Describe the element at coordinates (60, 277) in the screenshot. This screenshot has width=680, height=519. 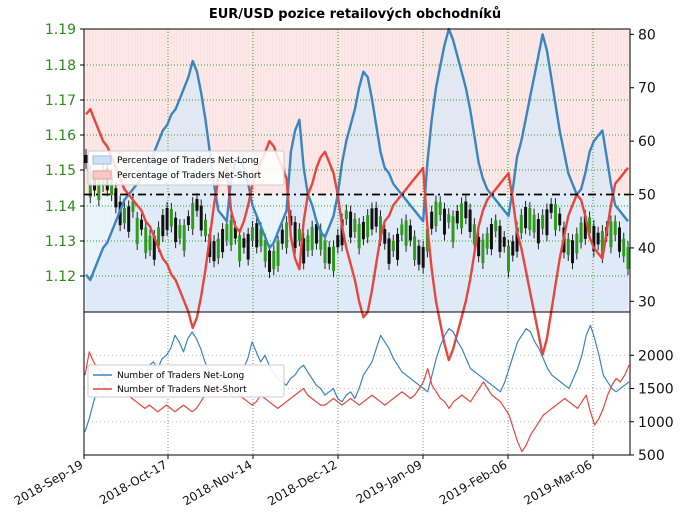
I see `price-tick-label: 1.12` at that location.